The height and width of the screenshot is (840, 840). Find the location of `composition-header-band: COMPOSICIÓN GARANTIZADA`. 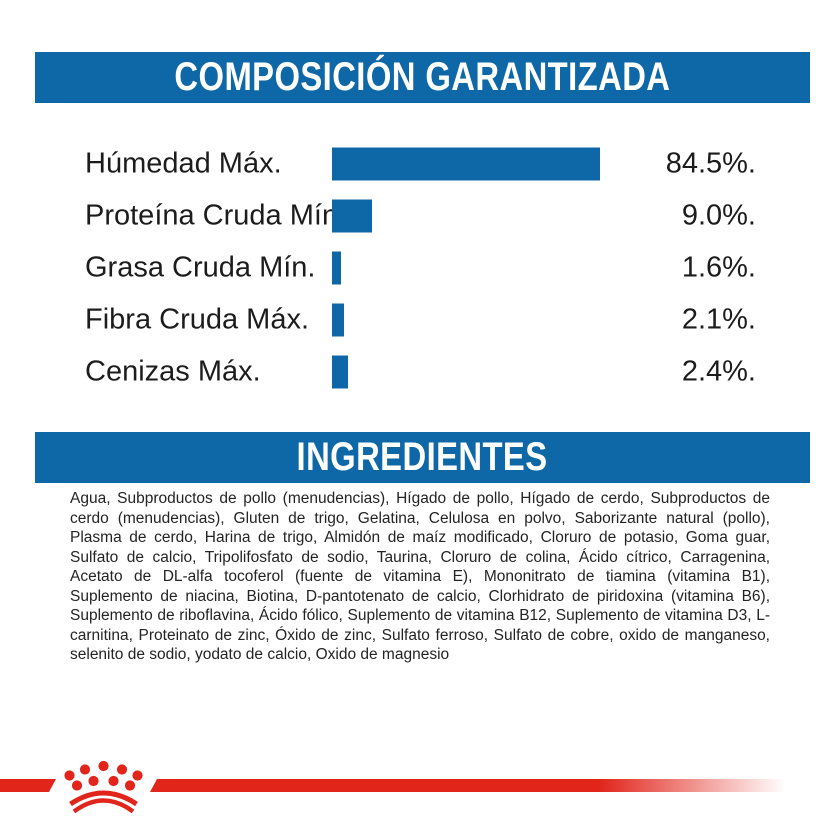

composition-header-band: COMPOSICIÓN GARANTIZADA is located at coordinates (422, 77).